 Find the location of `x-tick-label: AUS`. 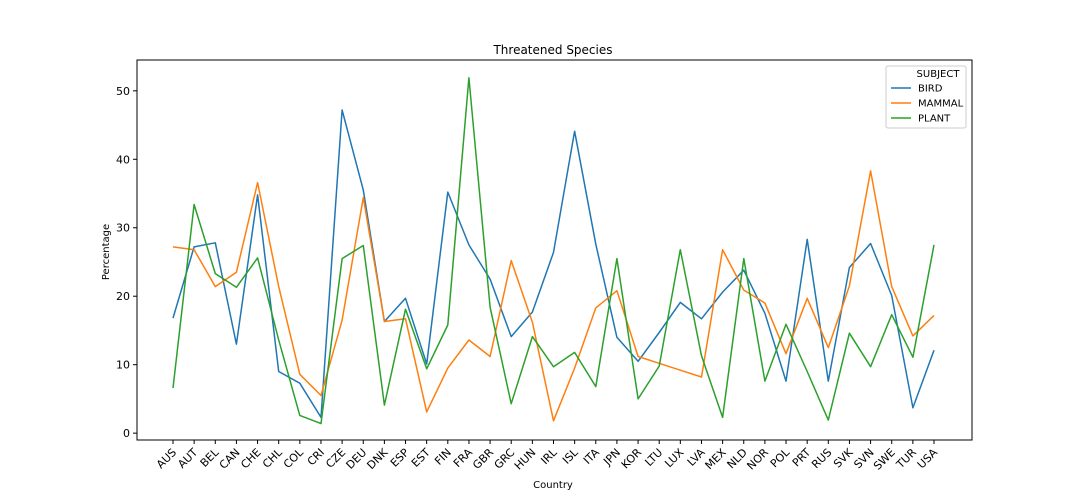

x-tick-label: AUS is located at coordinates (166, 458).